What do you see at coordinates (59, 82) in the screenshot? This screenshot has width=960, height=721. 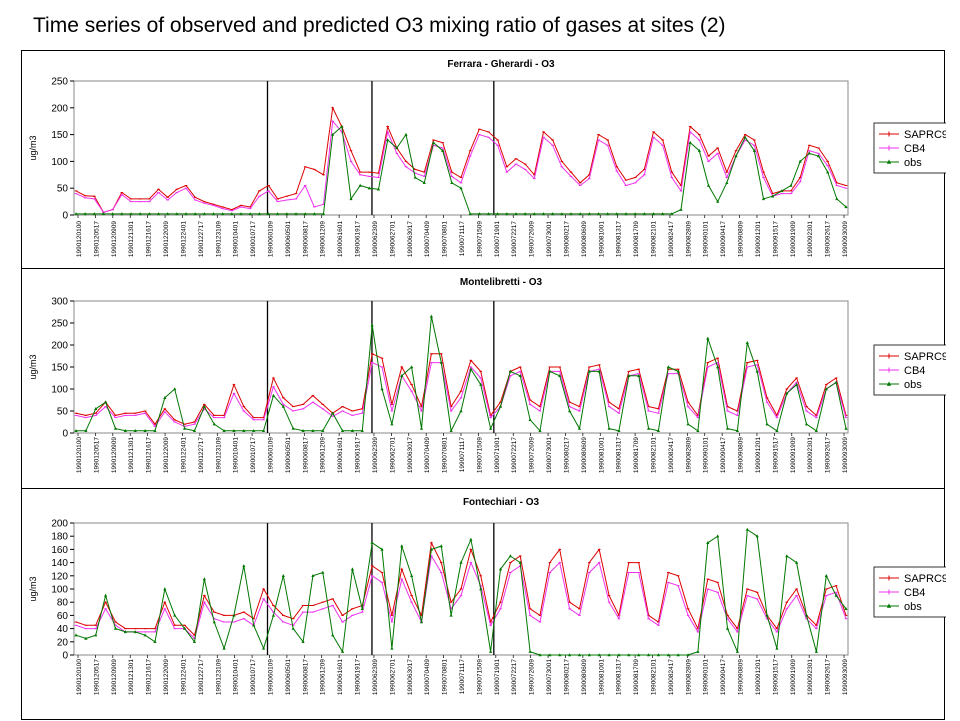 I see `y-tick-label: 250` at bounding box center [59, 82].